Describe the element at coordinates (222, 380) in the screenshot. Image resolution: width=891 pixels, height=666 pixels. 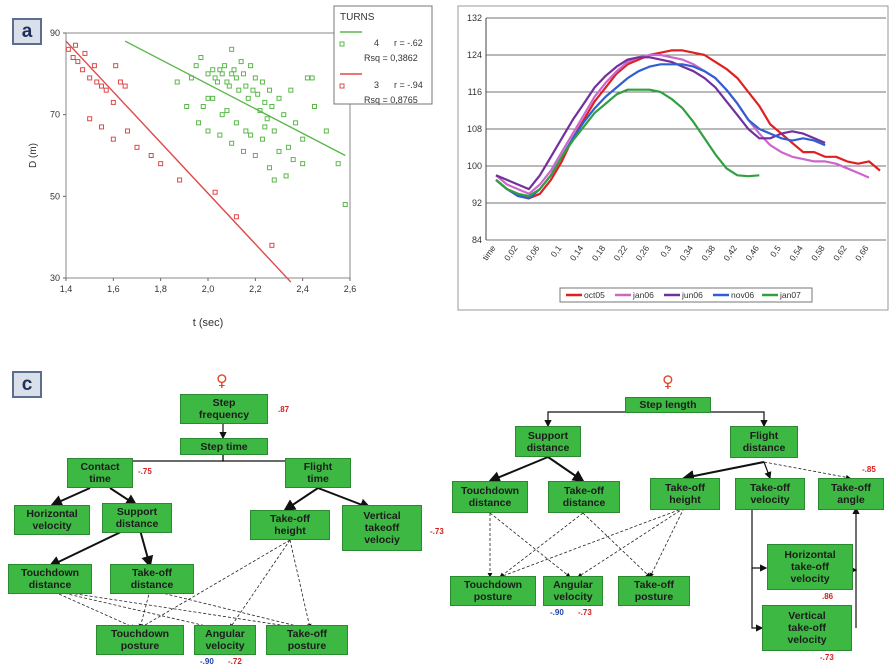
I see `female-symbol-left: ♀` at that location.